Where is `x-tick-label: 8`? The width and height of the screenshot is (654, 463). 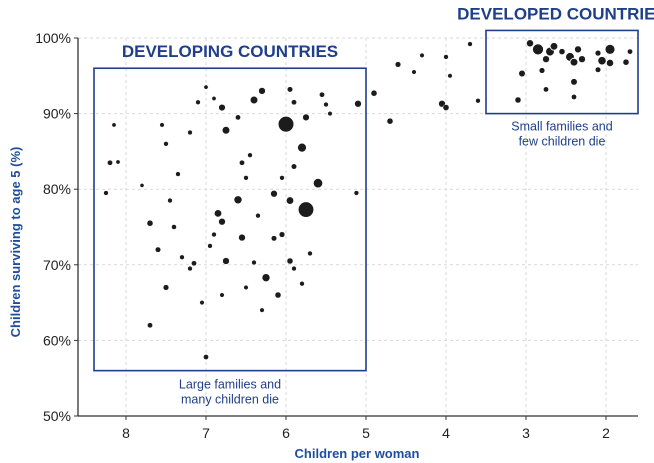
x-tick-label: 8 is located at coordinates (126, 433).